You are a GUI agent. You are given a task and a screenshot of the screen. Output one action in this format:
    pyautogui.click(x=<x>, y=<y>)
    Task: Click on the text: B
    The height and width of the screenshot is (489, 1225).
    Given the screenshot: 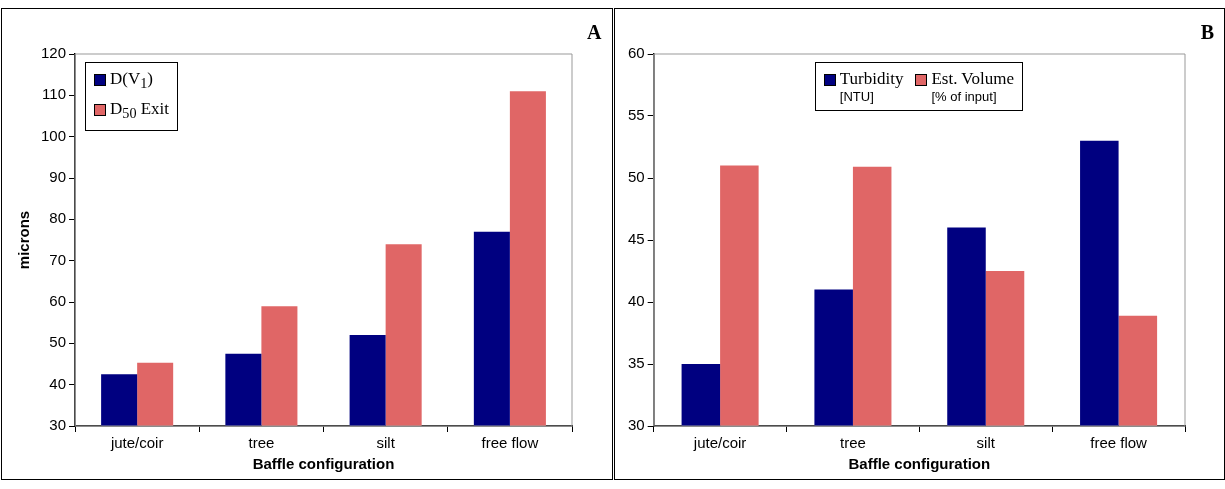 What is the action you would take?
    pyautogui.click(x=1207, y=32)
    